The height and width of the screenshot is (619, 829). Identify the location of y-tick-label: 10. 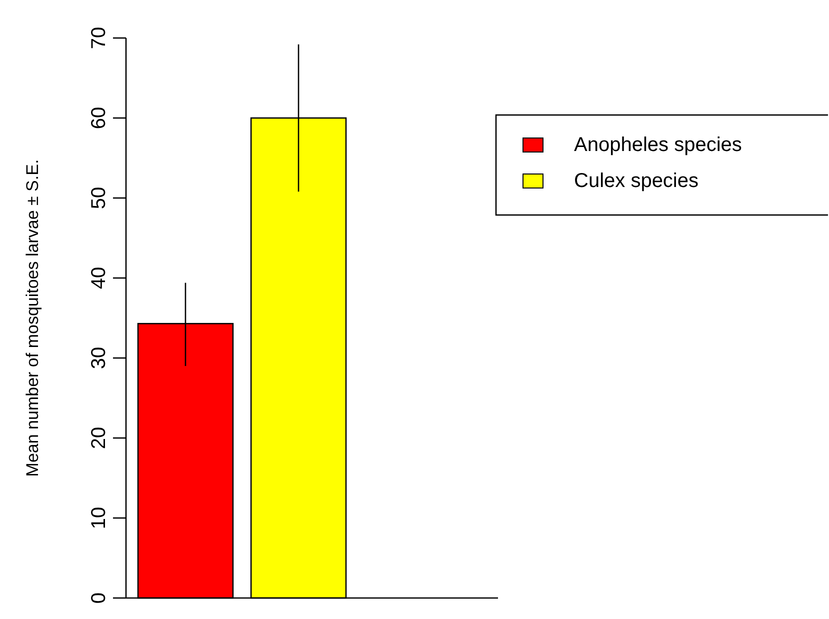
(99, 518).